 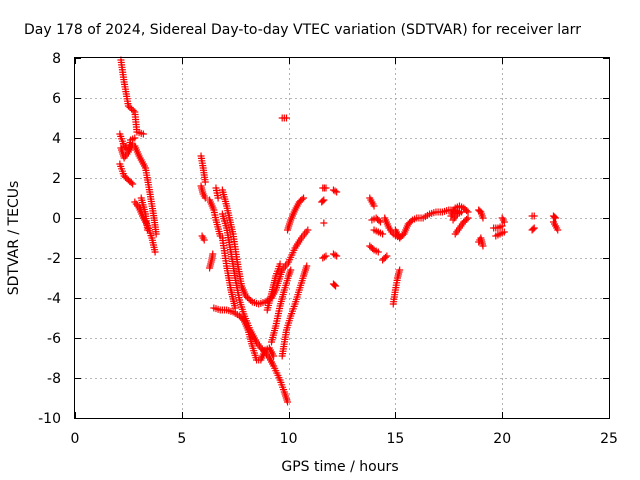 I want to click on x-tick-label: 10, so click(x=289, y=439).